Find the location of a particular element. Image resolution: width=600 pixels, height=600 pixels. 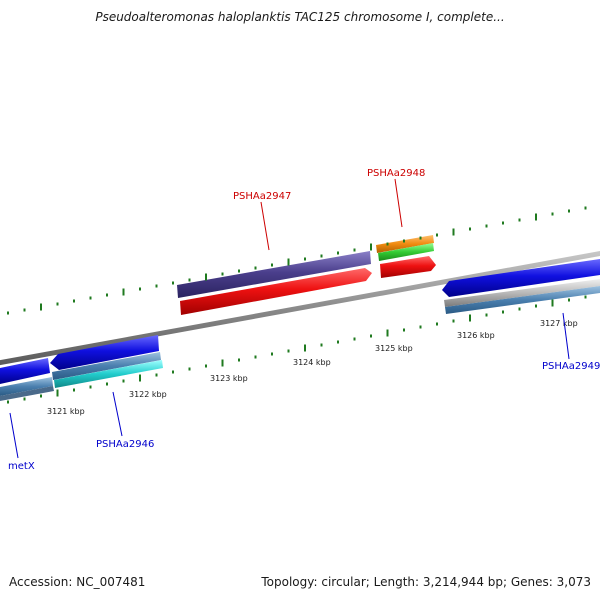

accession-text: Accession: NC_007481 is located at coordinates (77, 582).